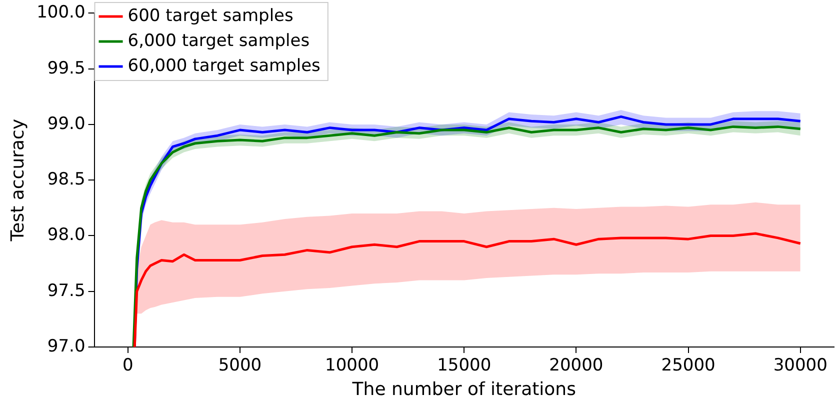 The height and width of the screenshot is (405, 836). What do you see at coordinates (688, 366) in the screenshot?
I see `x-tick-label: 25000` at bounding box center [688, 366].